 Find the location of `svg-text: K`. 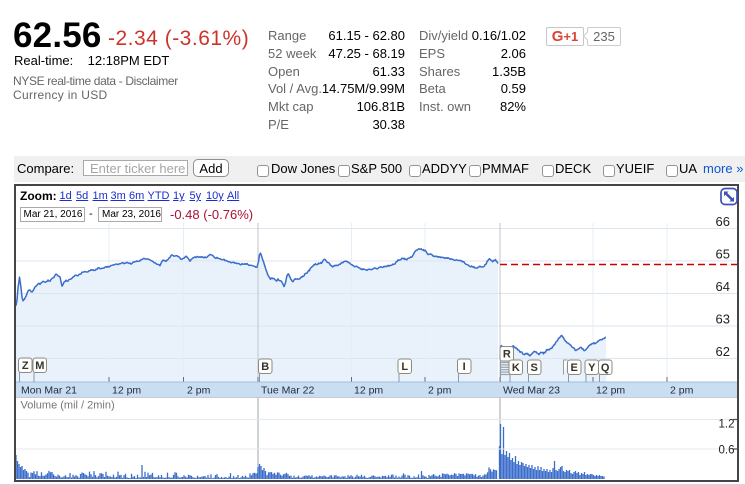

svg-text: K is located at coordinates (516, 368).